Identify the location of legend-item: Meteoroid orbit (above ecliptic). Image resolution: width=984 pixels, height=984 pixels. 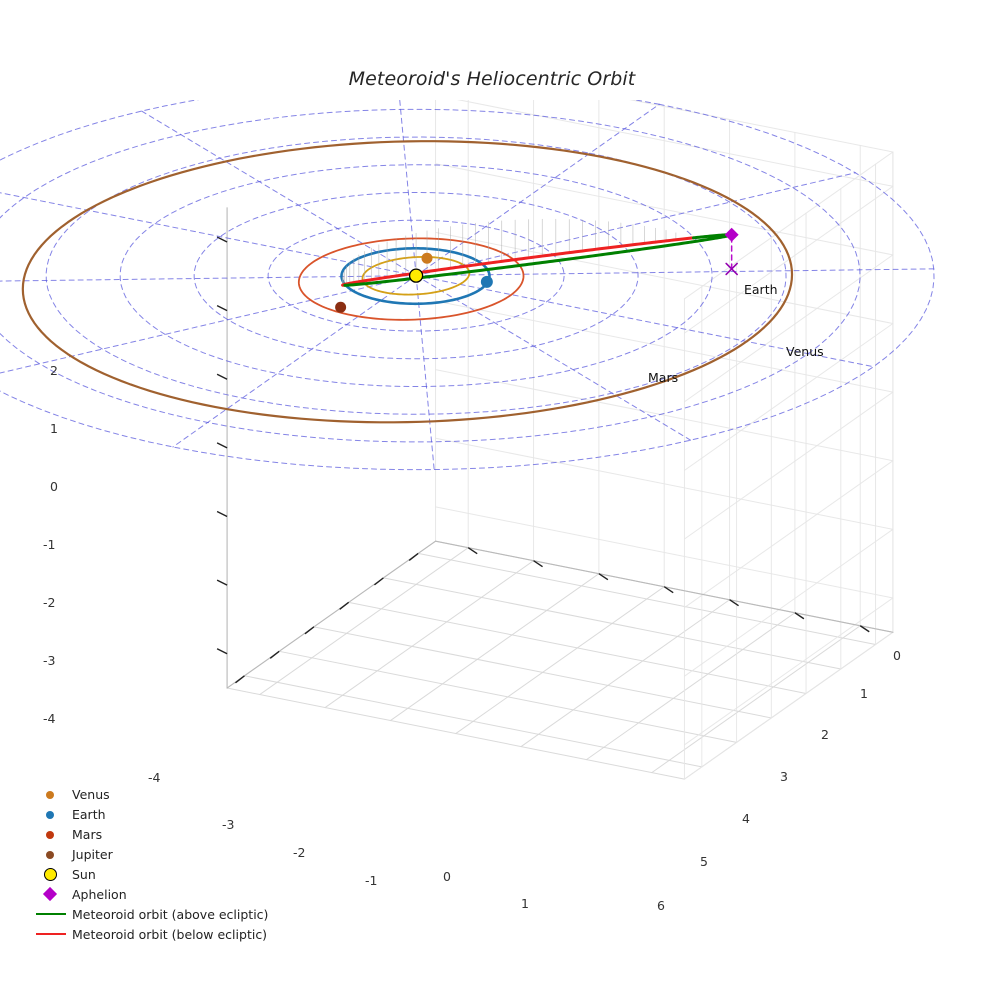
(184, 914).